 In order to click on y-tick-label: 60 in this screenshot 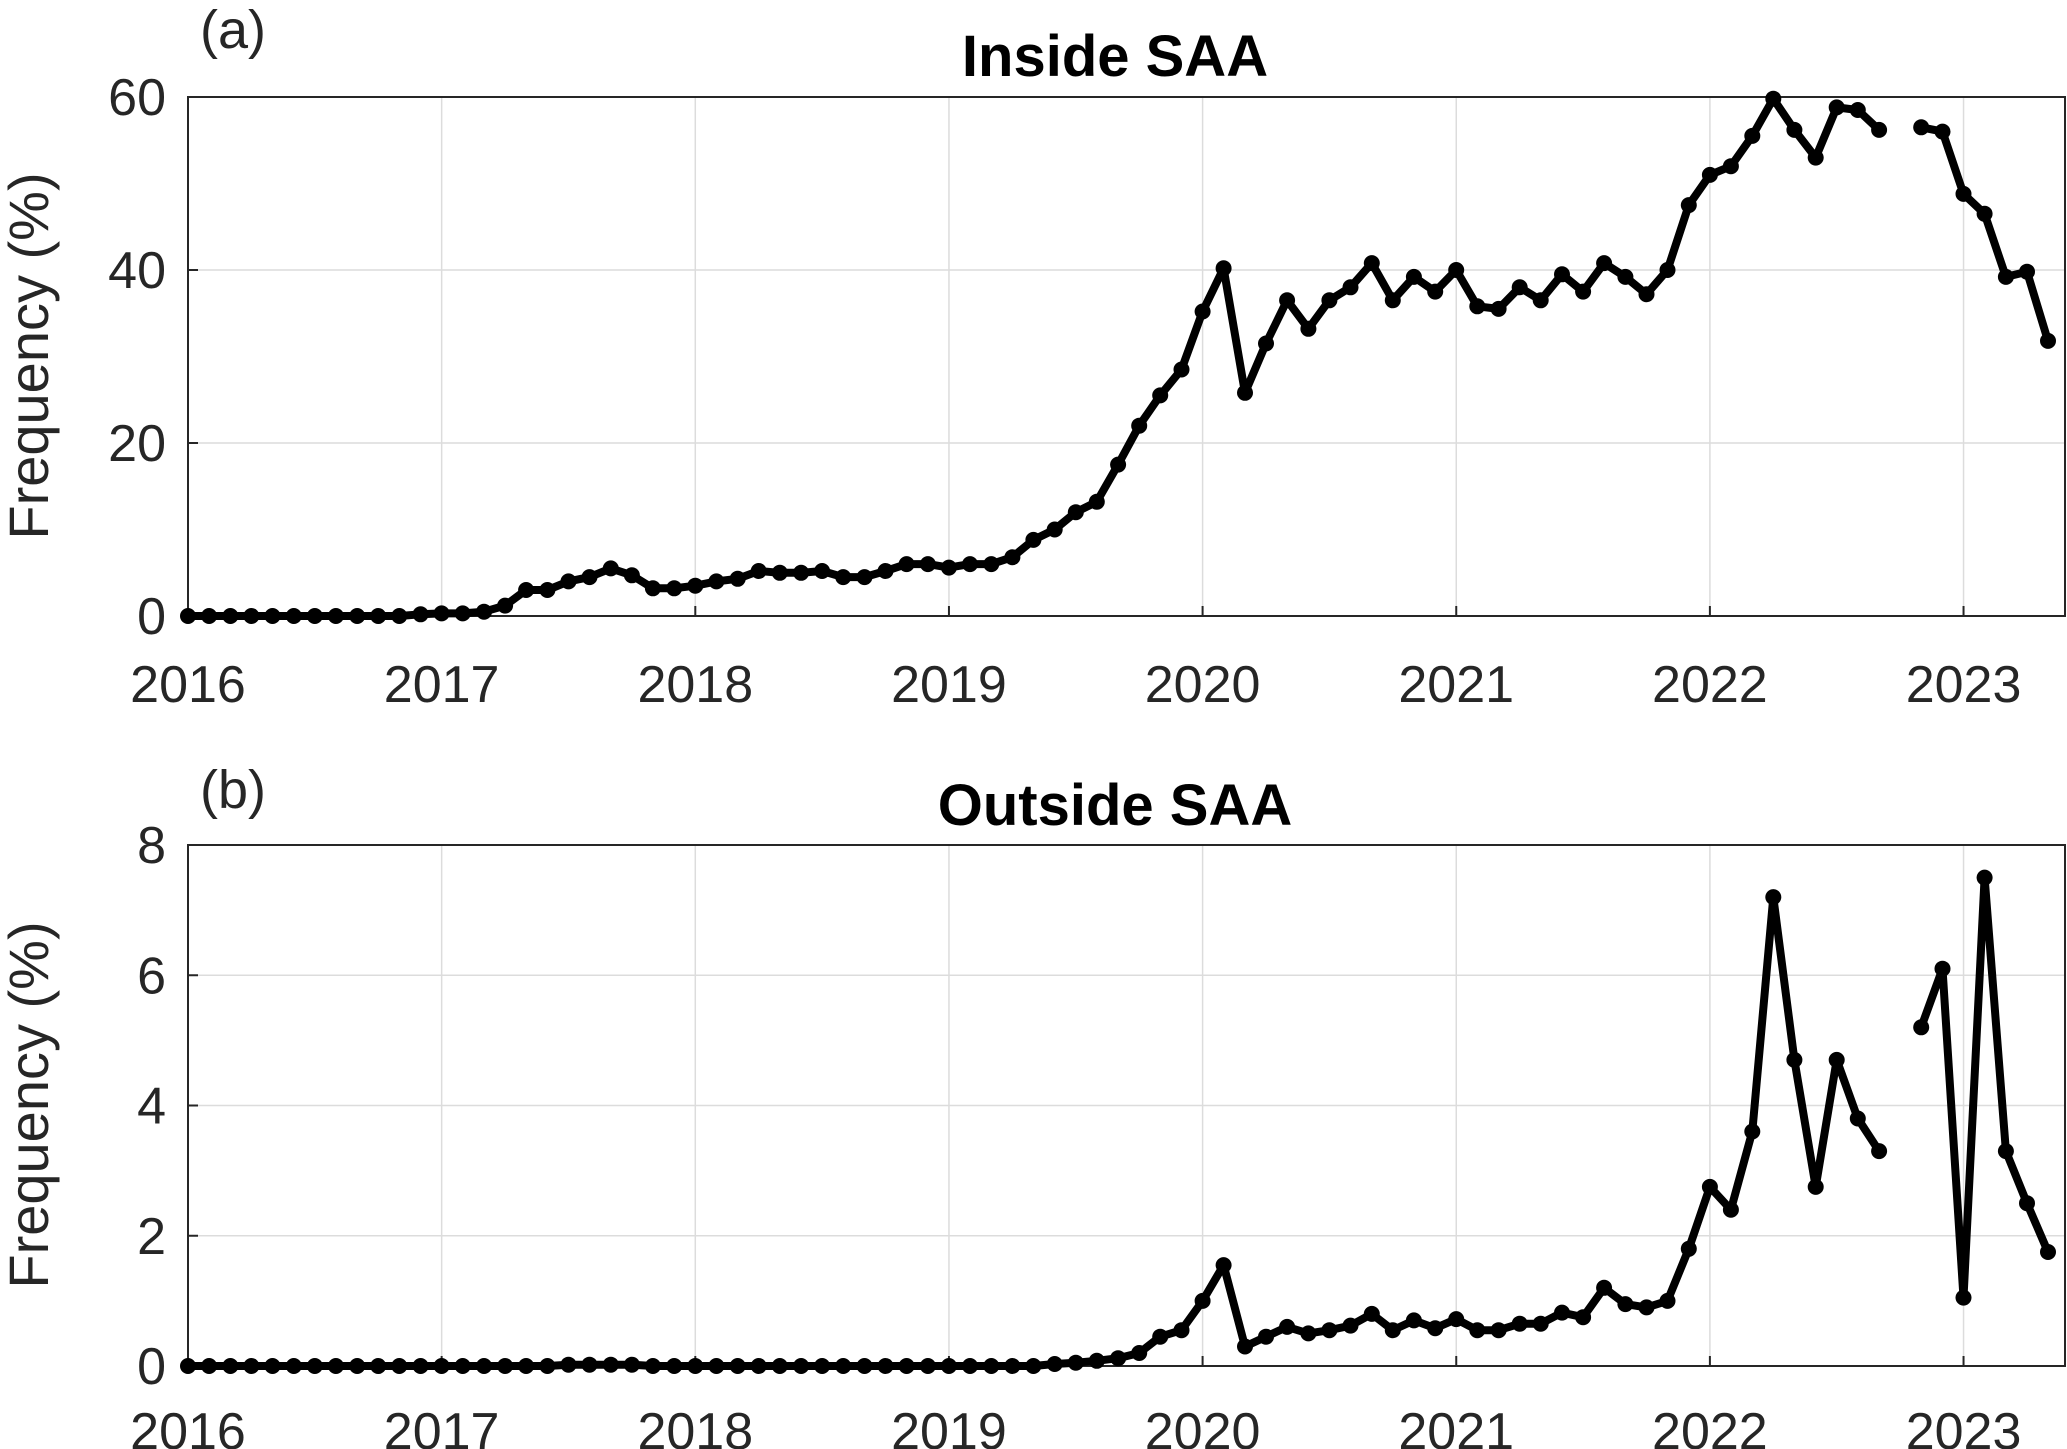, I will do `click(137, 98)`.